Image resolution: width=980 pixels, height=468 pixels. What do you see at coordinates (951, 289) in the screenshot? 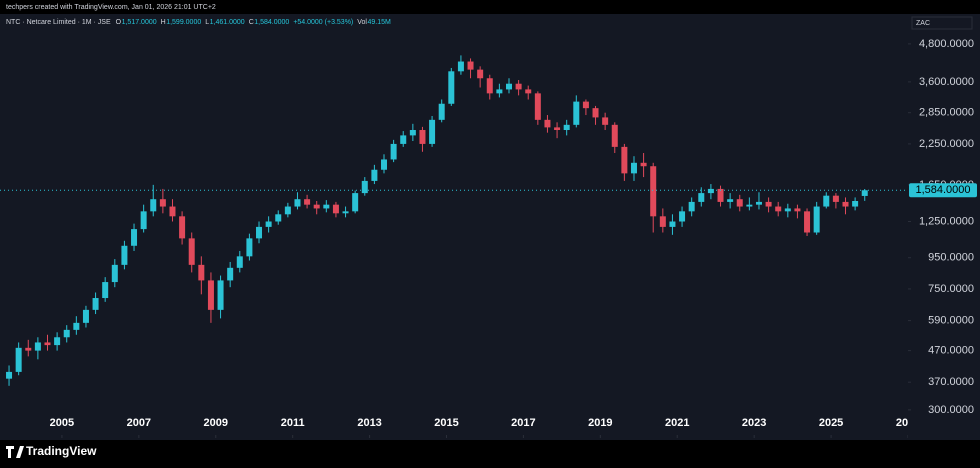
I see `y-tick-label: 750.0000` at bounding box center [951, 289].